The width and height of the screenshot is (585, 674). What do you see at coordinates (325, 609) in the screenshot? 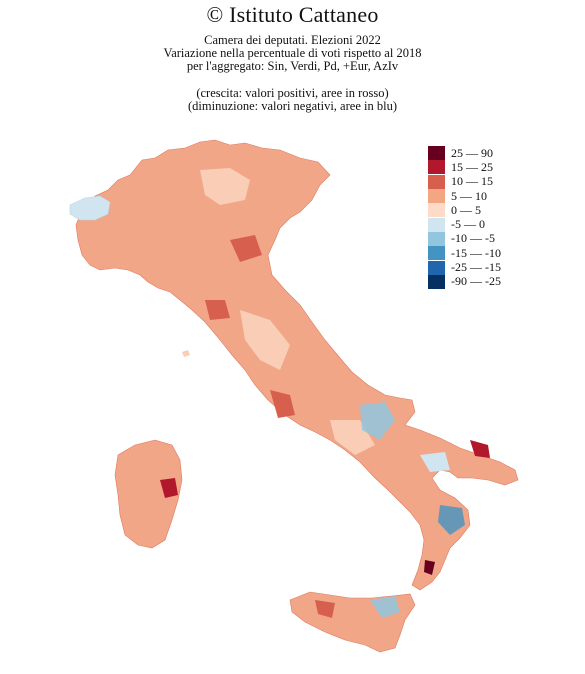
I see `area-red-sicily` at bounding box center [325, 609].